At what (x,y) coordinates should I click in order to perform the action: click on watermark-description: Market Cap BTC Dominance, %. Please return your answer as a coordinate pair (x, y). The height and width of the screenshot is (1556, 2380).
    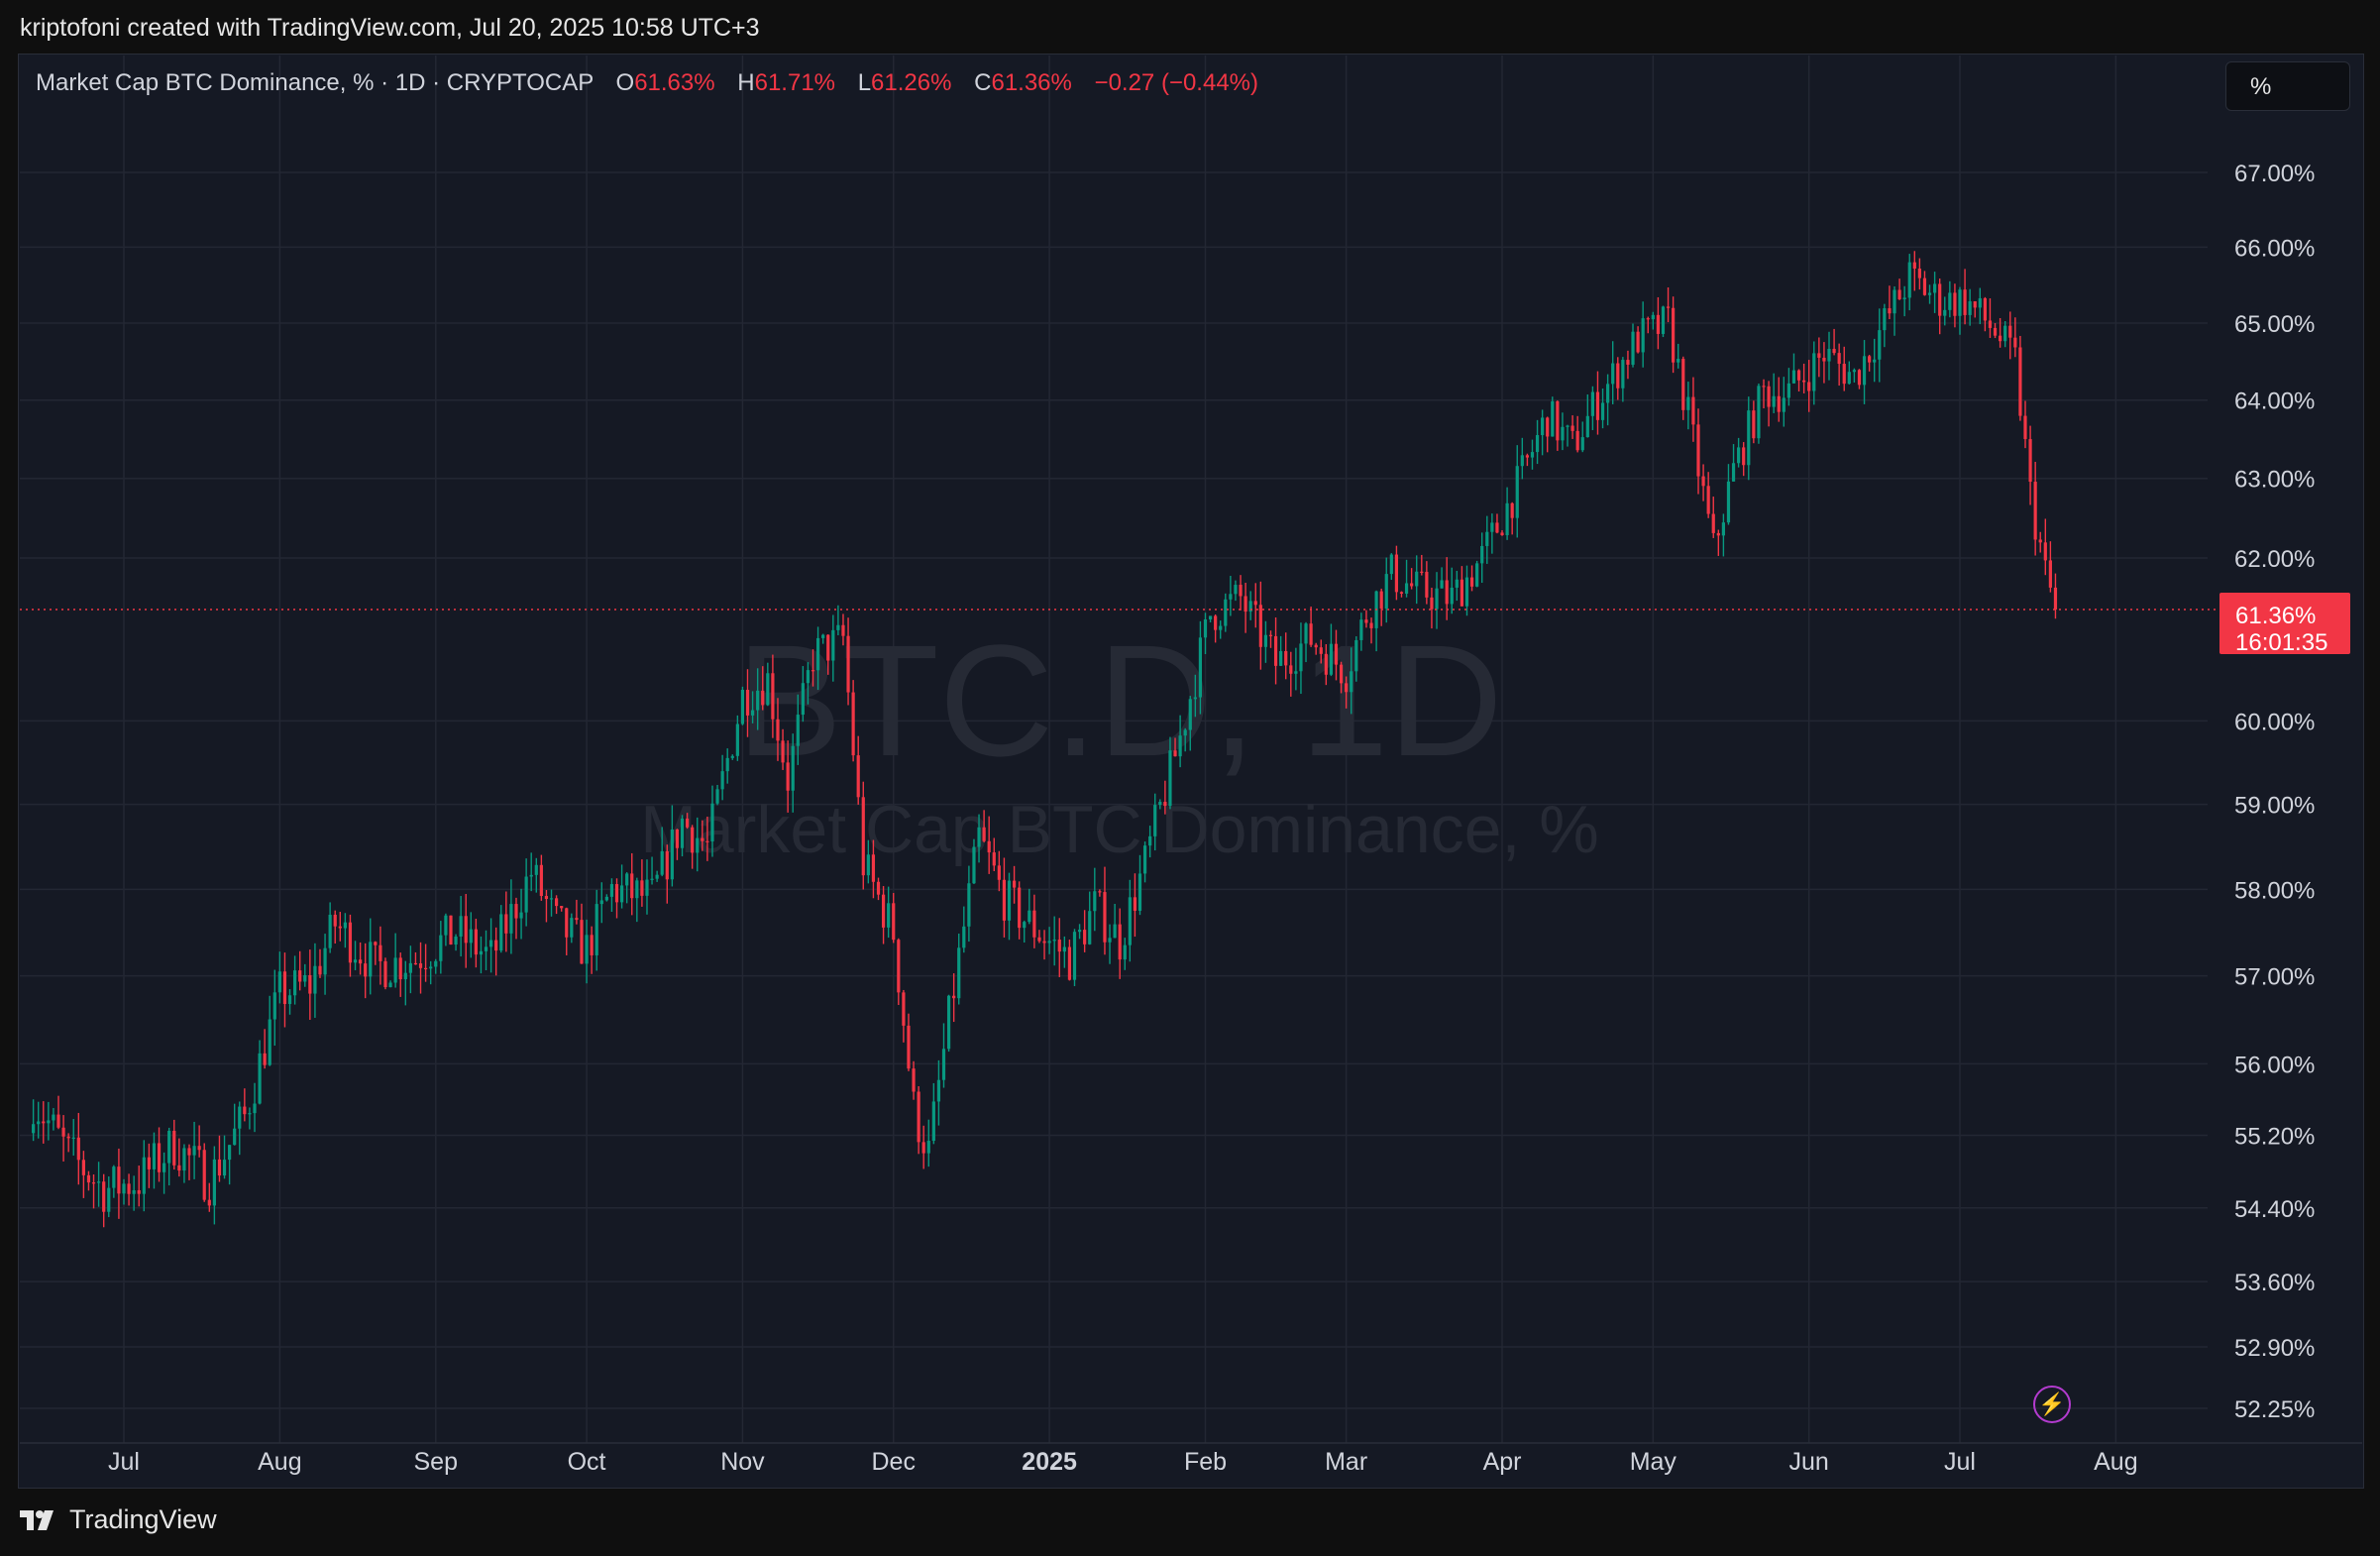
    Looking at the image, I should click on (1119, 829).